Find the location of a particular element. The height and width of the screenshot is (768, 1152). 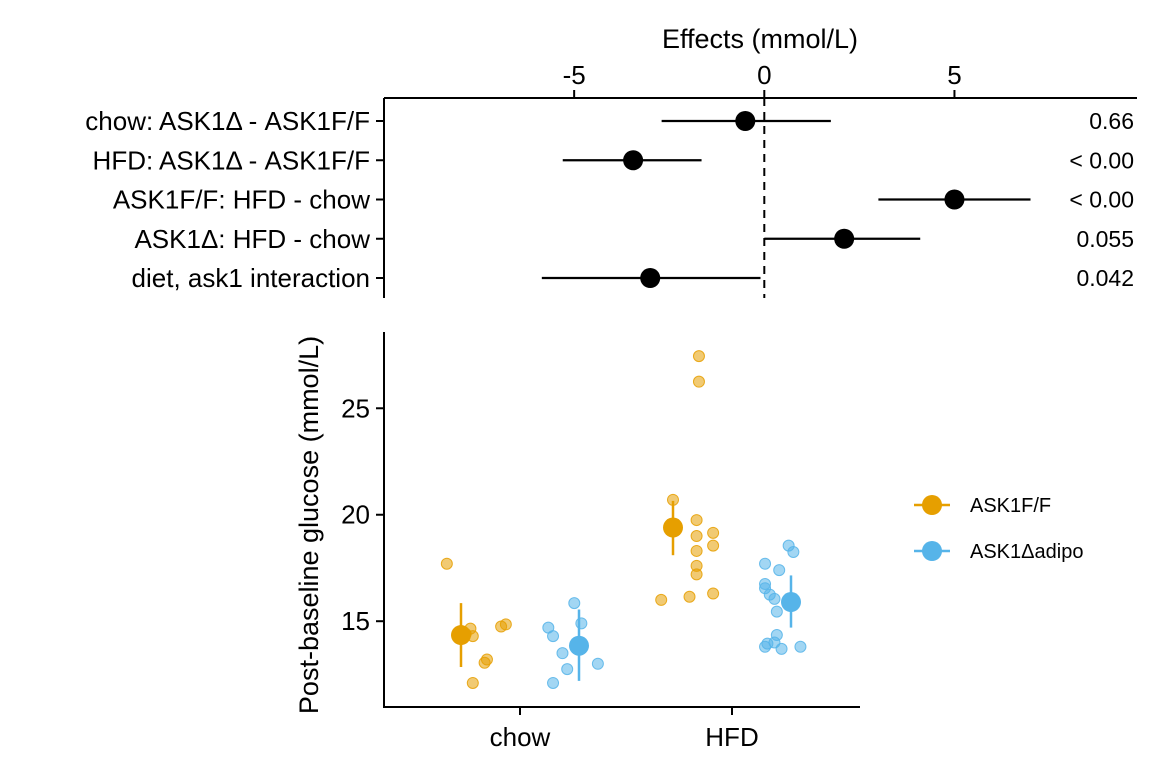

glucose-y-axis-ticks: 15 20 25 is located at coordinates (362, 514).